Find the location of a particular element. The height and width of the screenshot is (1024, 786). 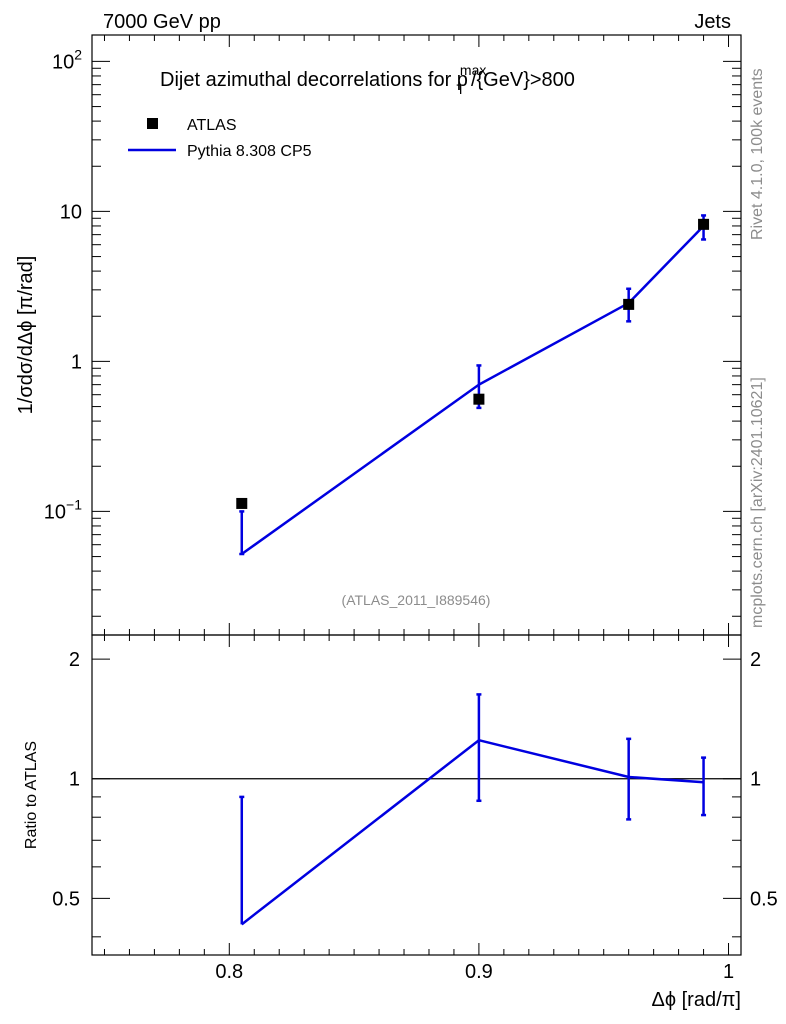

y-tick-exponent: 2 is located at coordinates (78, 54).